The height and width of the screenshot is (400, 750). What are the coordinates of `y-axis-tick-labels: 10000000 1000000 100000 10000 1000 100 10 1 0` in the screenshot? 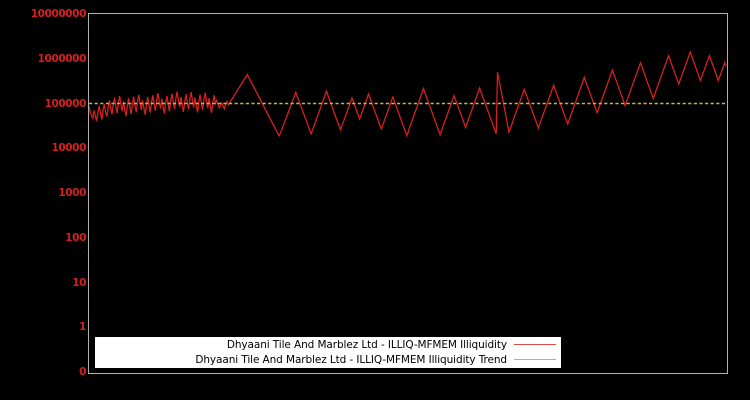 It's located at (43, 200).